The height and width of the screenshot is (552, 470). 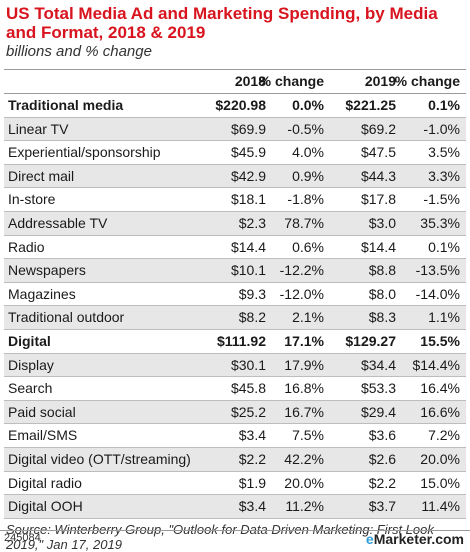 What do you see at coordinates (235, 223) in the screenshot?
I see `table-row: Addressable TV $2.3 78.7% $3.0 35.3%` at bounding box center [235, 223].